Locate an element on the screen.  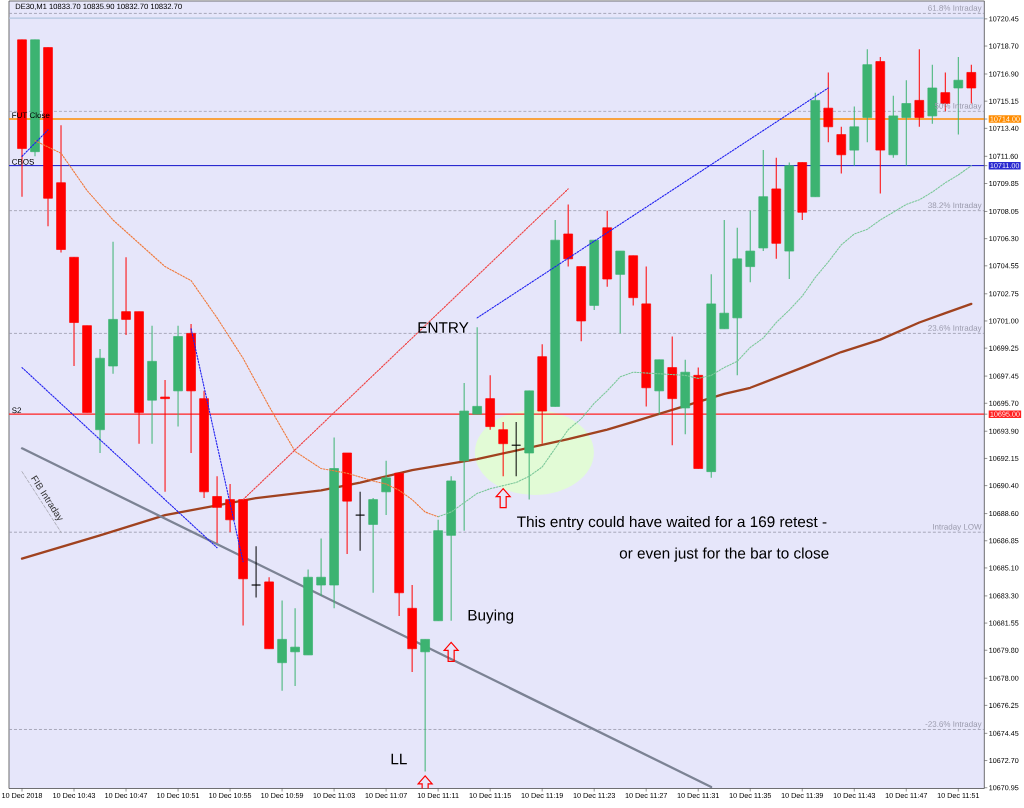
ref-line-label: 23.6% Intraday is located at coordinates (955, 328).